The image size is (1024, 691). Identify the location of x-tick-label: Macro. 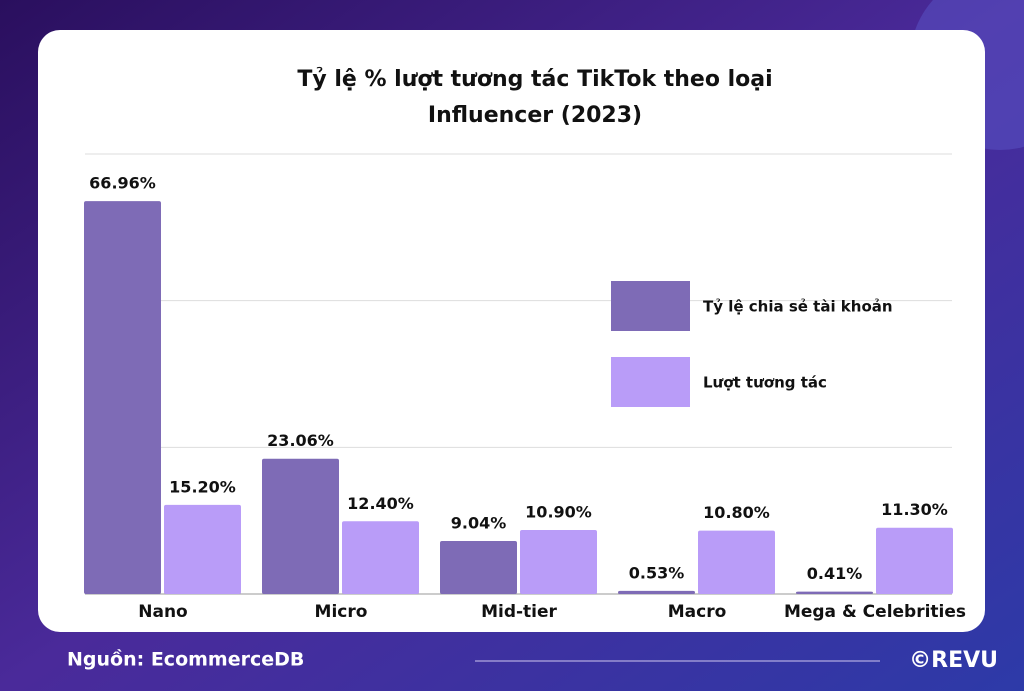
(697, 612).